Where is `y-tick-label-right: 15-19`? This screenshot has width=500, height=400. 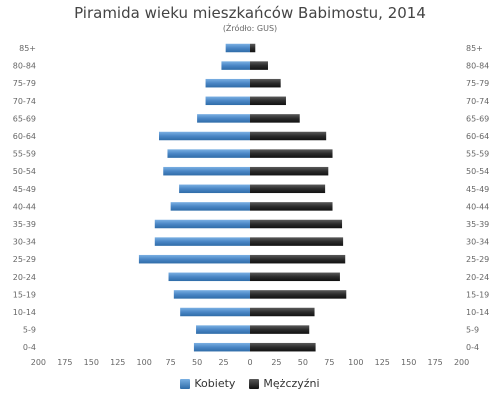 y-tick-label-right: 15-19 is located at coordinates (477, 294).